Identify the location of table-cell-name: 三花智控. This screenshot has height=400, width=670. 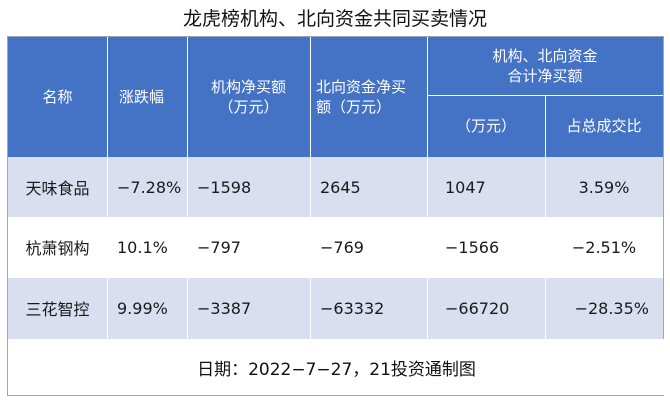
(57, 308).